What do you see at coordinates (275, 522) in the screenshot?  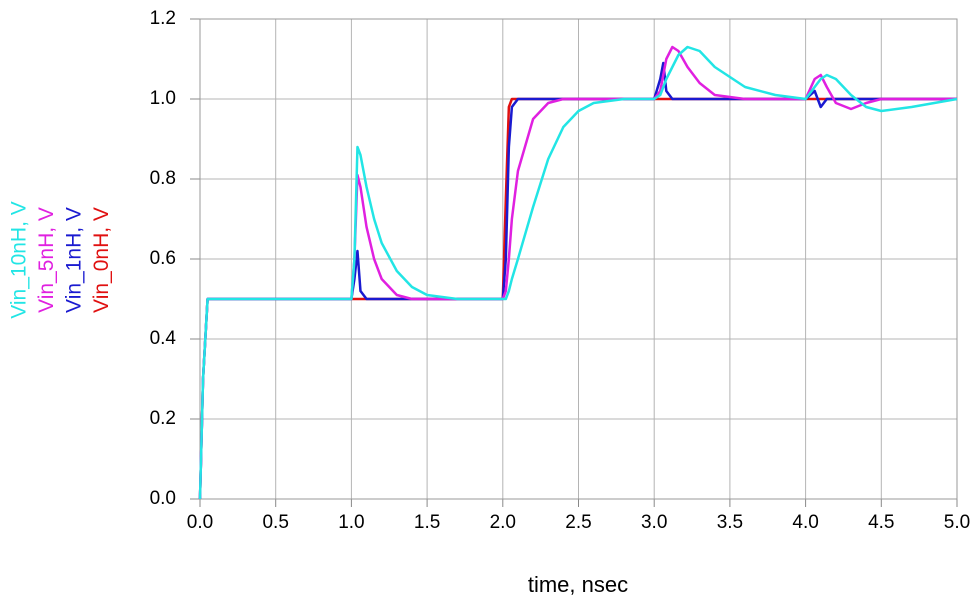 I see `x-tick-label: 0.5` at bounding box center [275, 522].